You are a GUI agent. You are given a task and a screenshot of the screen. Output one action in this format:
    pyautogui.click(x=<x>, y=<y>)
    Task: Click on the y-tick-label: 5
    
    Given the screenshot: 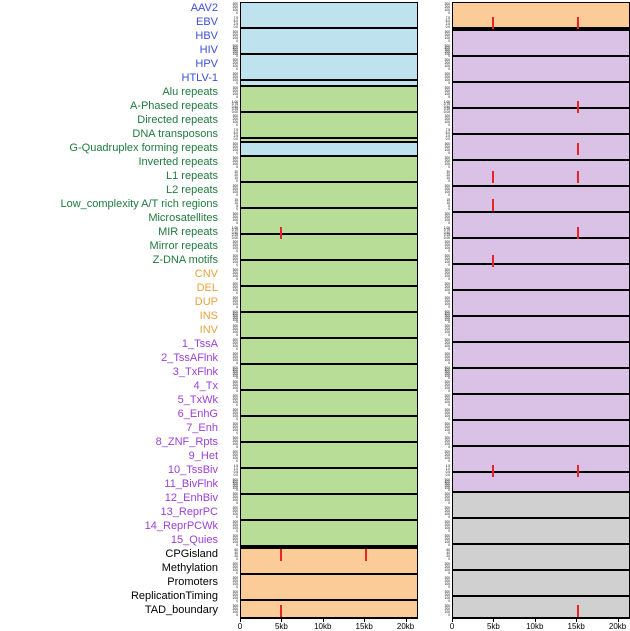 What is the action you would take?
    pyautogui.click(x=449, y=206)
    